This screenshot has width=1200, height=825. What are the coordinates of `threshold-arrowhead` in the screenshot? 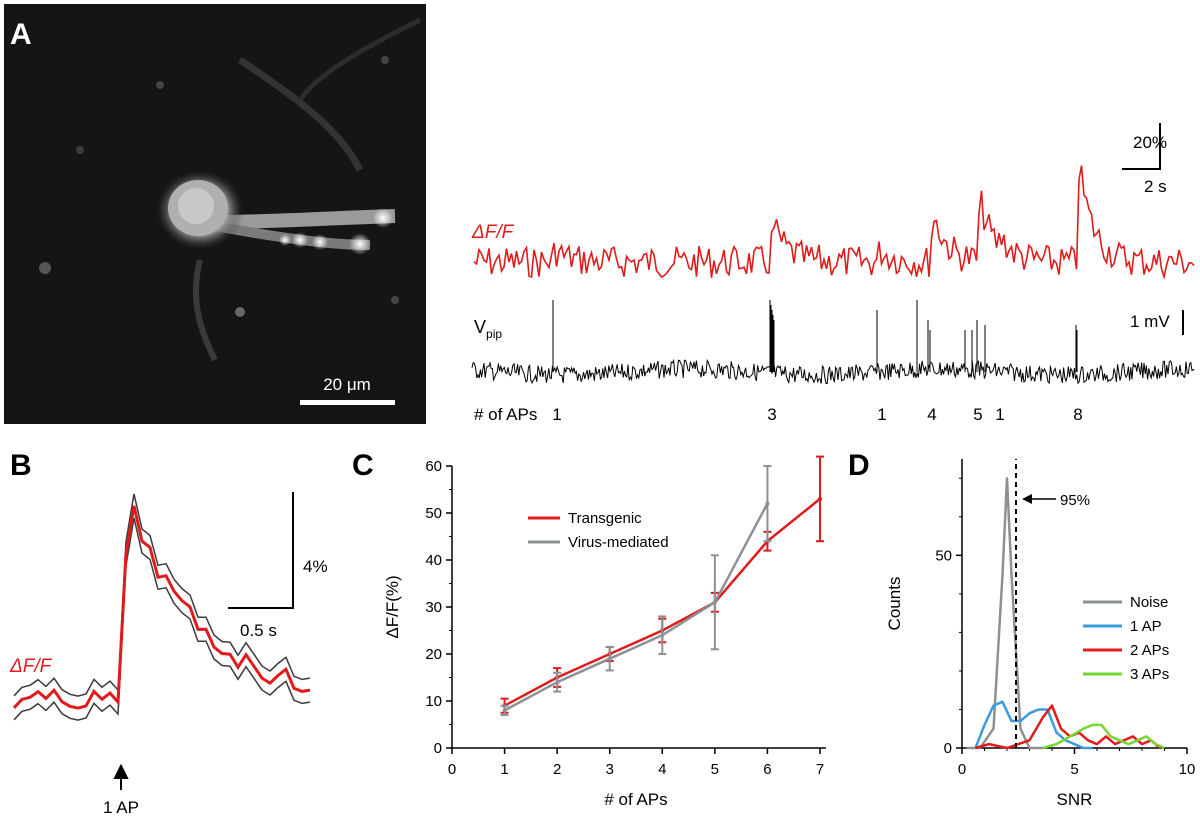 It's located at (1027, 499).